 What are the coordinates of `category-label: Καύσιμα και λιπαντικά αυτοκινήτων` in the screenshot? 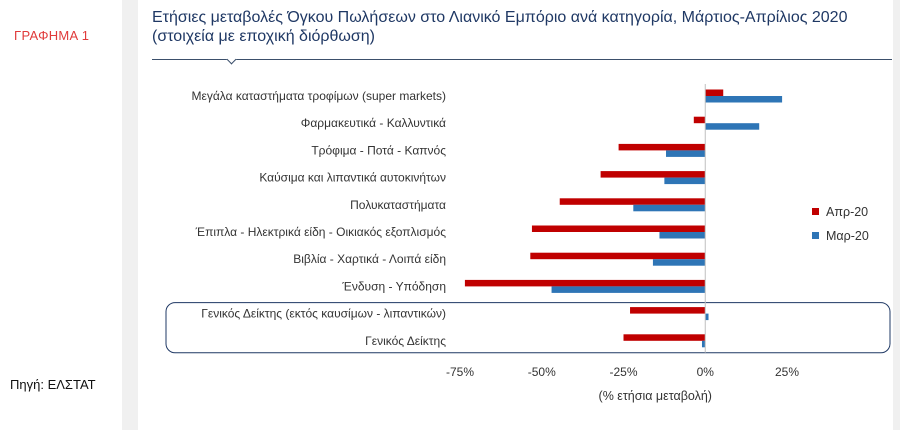 It's located at (352, 178).